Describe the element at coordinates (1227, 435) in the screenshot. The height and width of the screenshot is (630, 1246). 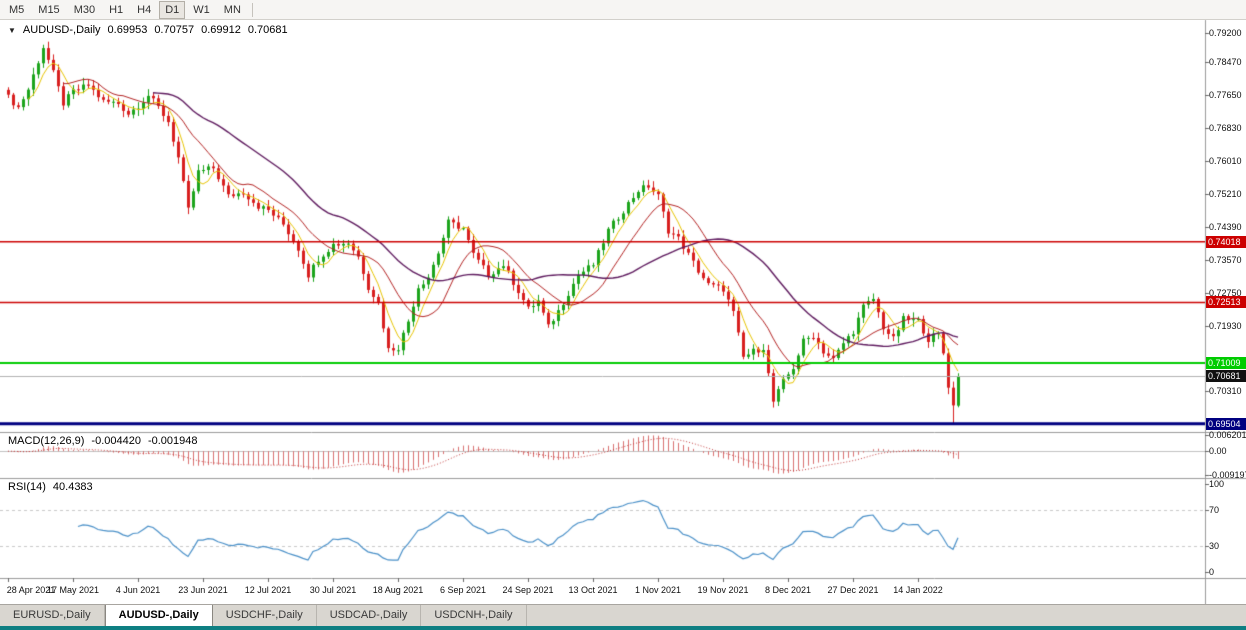
I see `macd-axis-tick: 0.006201` at that location.